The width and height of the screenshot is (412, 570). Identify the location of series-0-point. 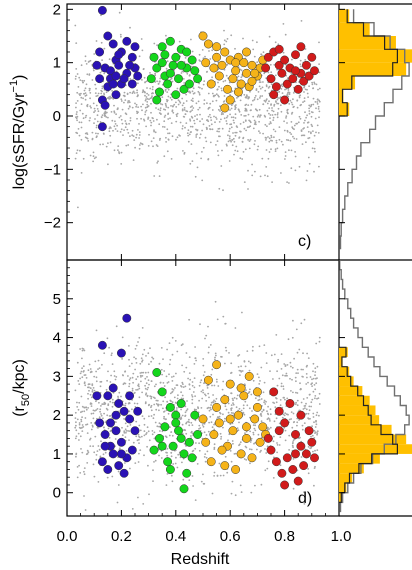
(105, 434).